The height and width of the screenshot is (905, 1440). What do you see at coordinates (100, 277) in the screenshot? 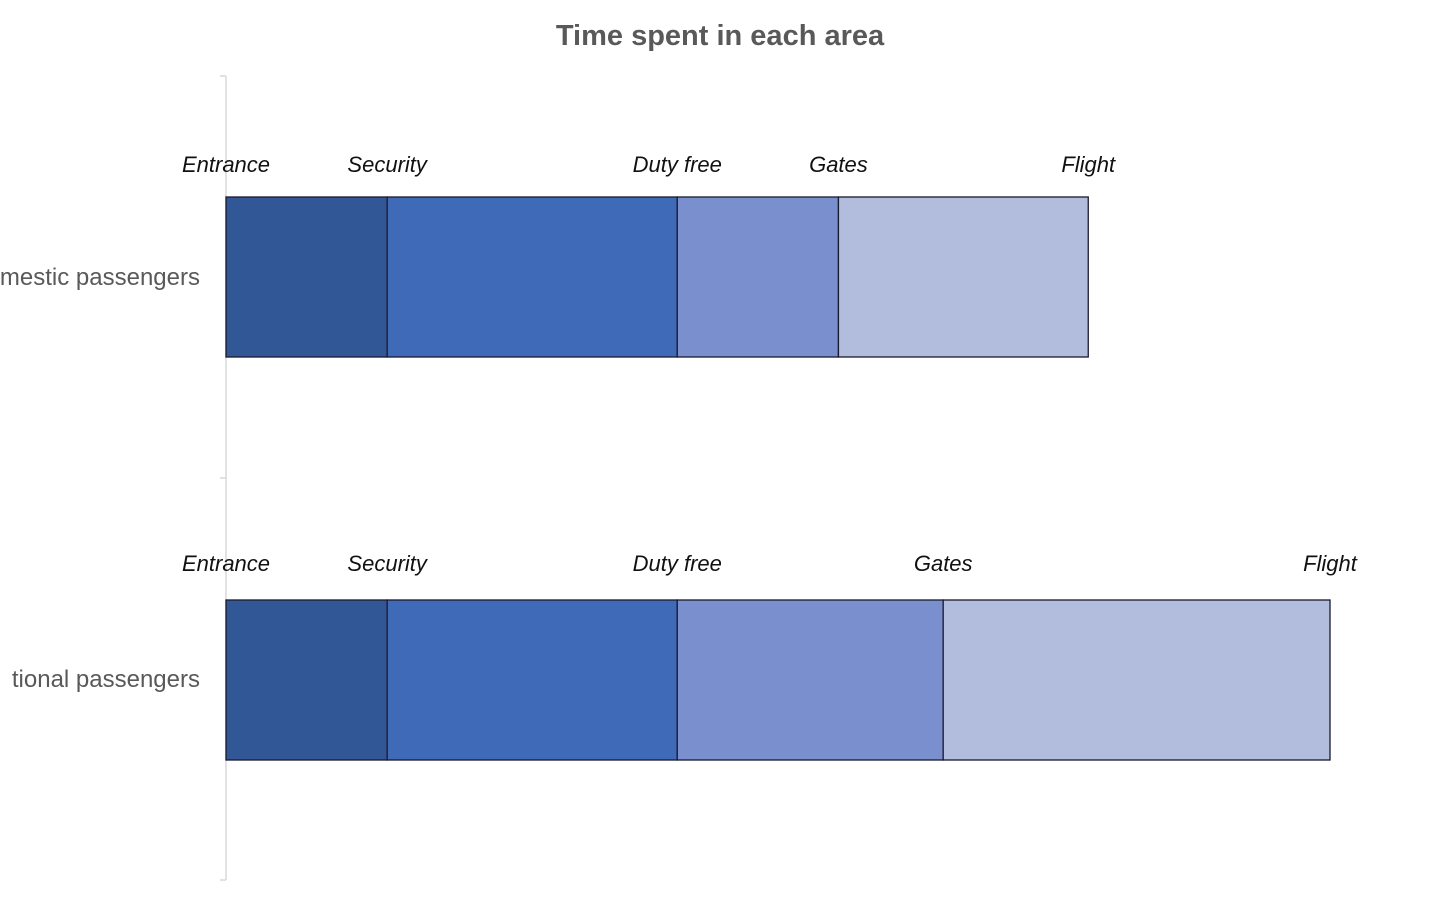
I see `category-label: mestic passengers` at bounding box center [100, 277].